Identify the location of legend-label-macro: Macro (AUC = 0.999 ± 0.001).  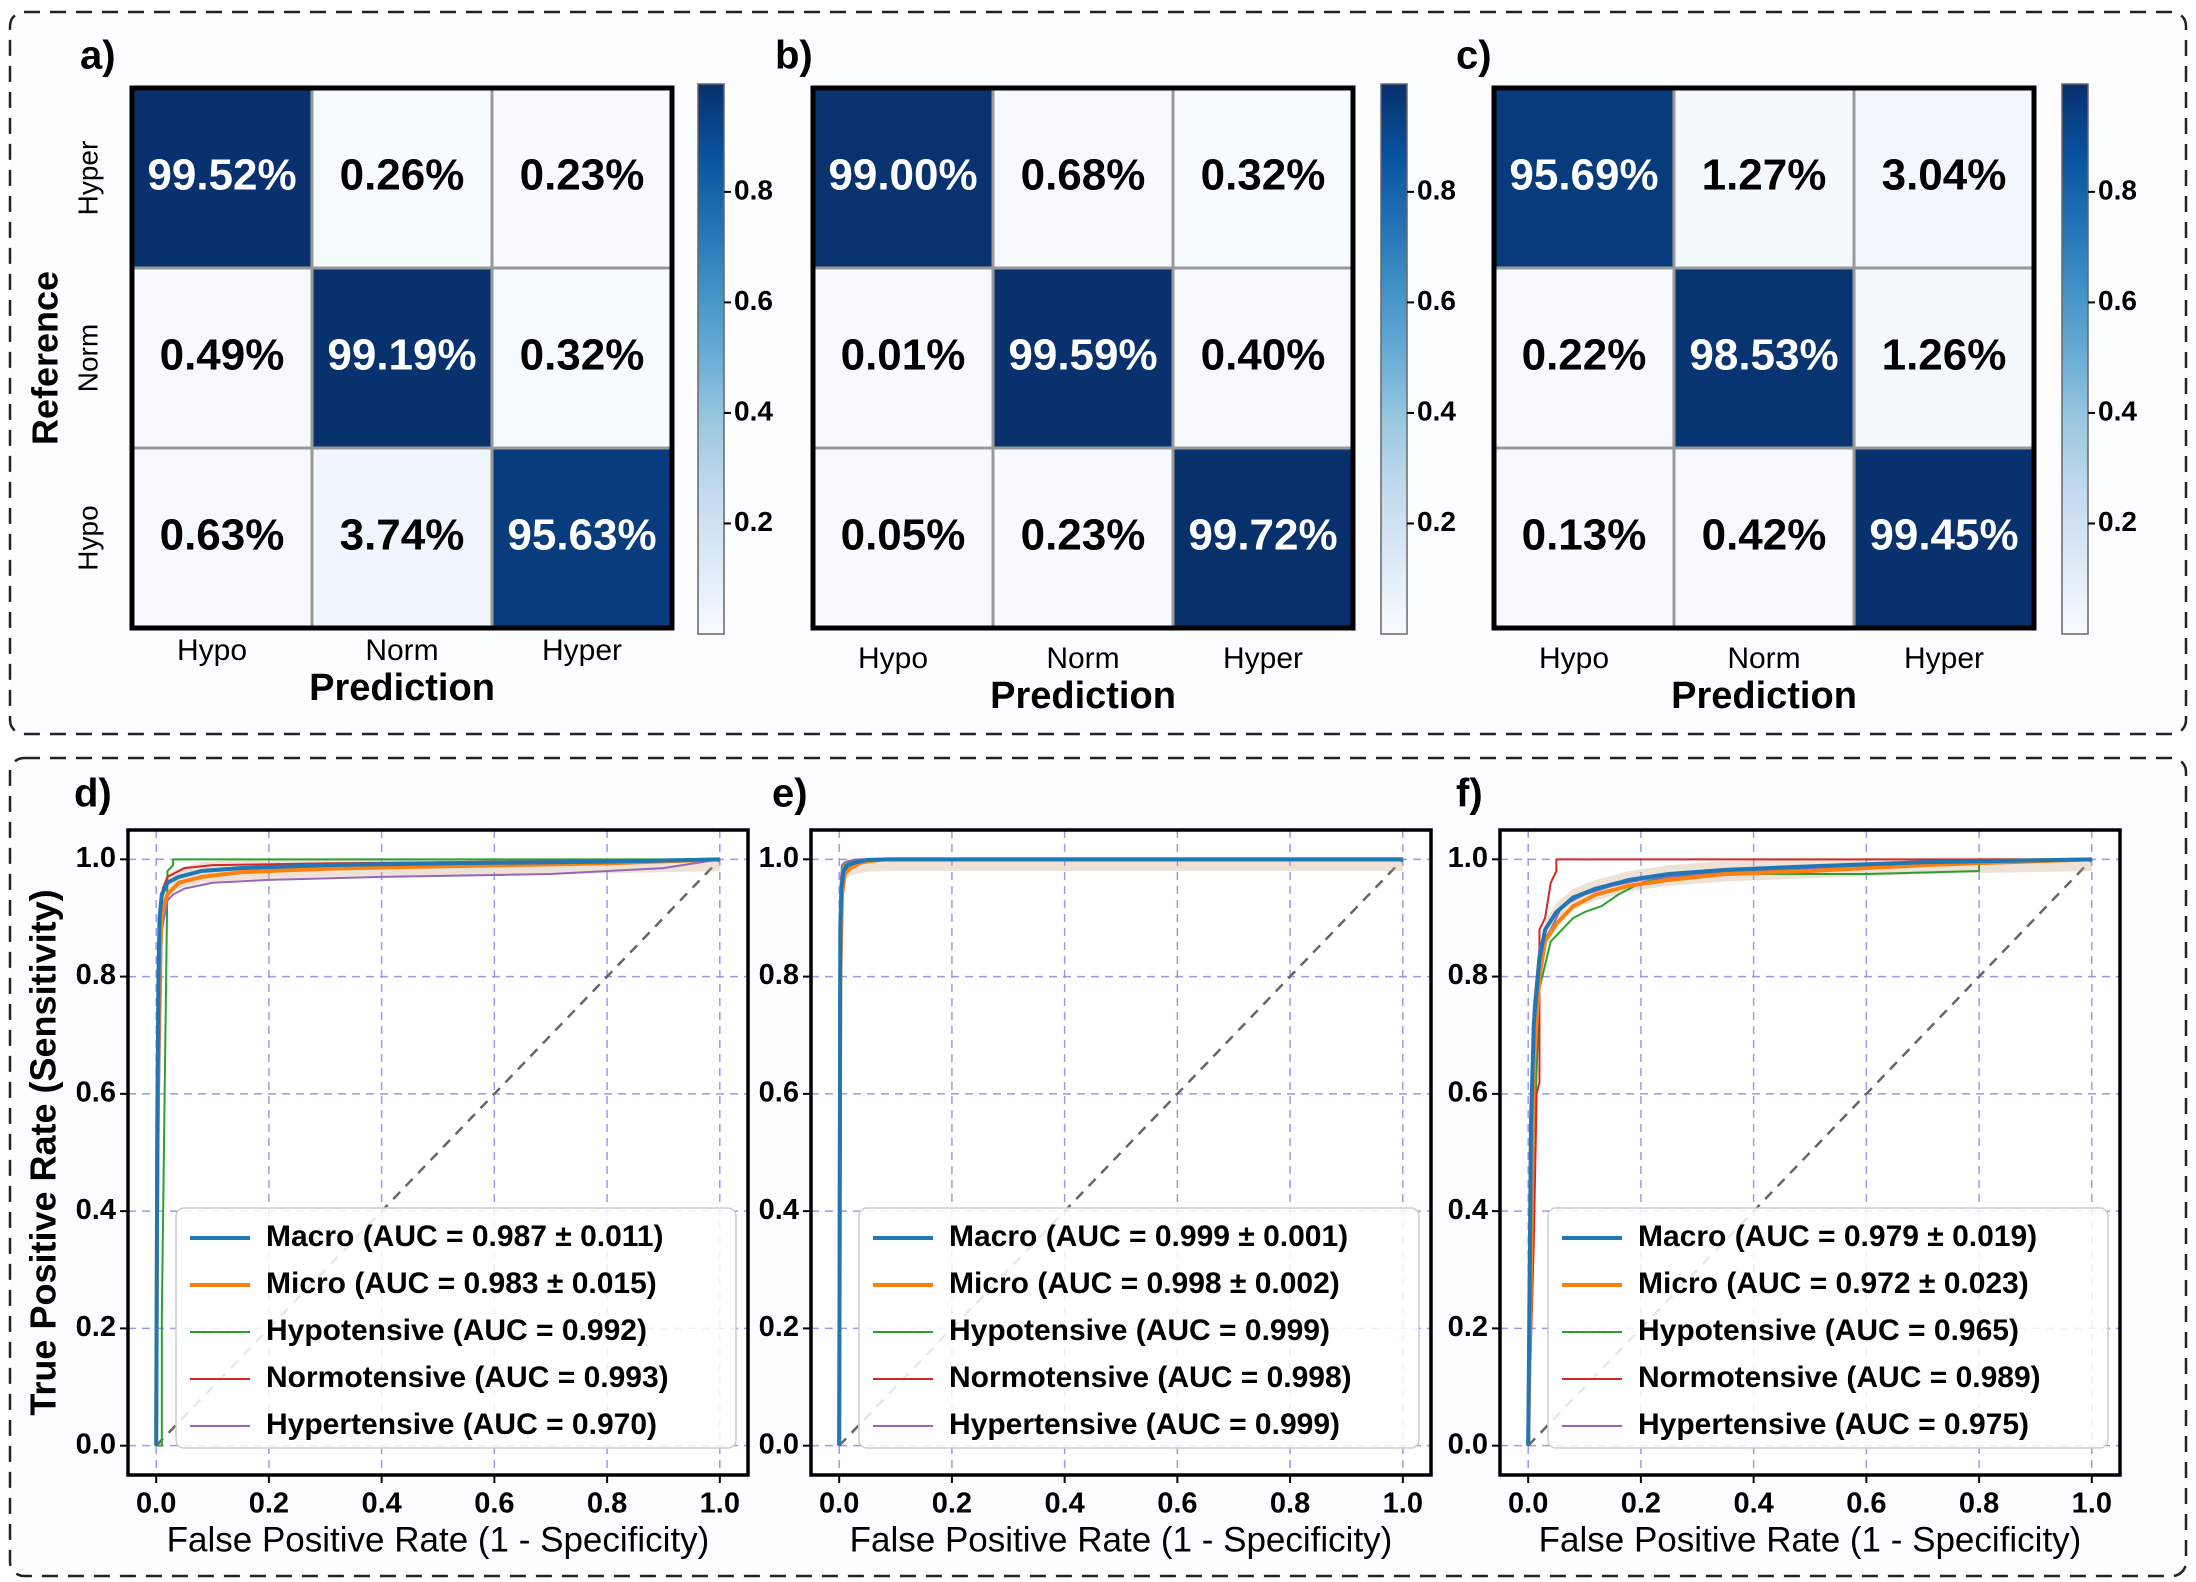
(1148, 1236).